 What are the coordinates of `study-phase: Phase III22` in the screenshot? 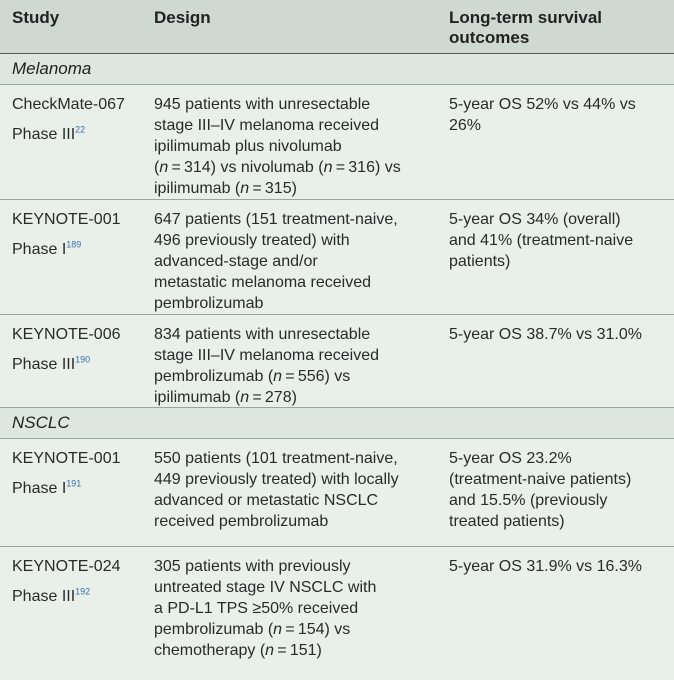 It's located at (79, 134).